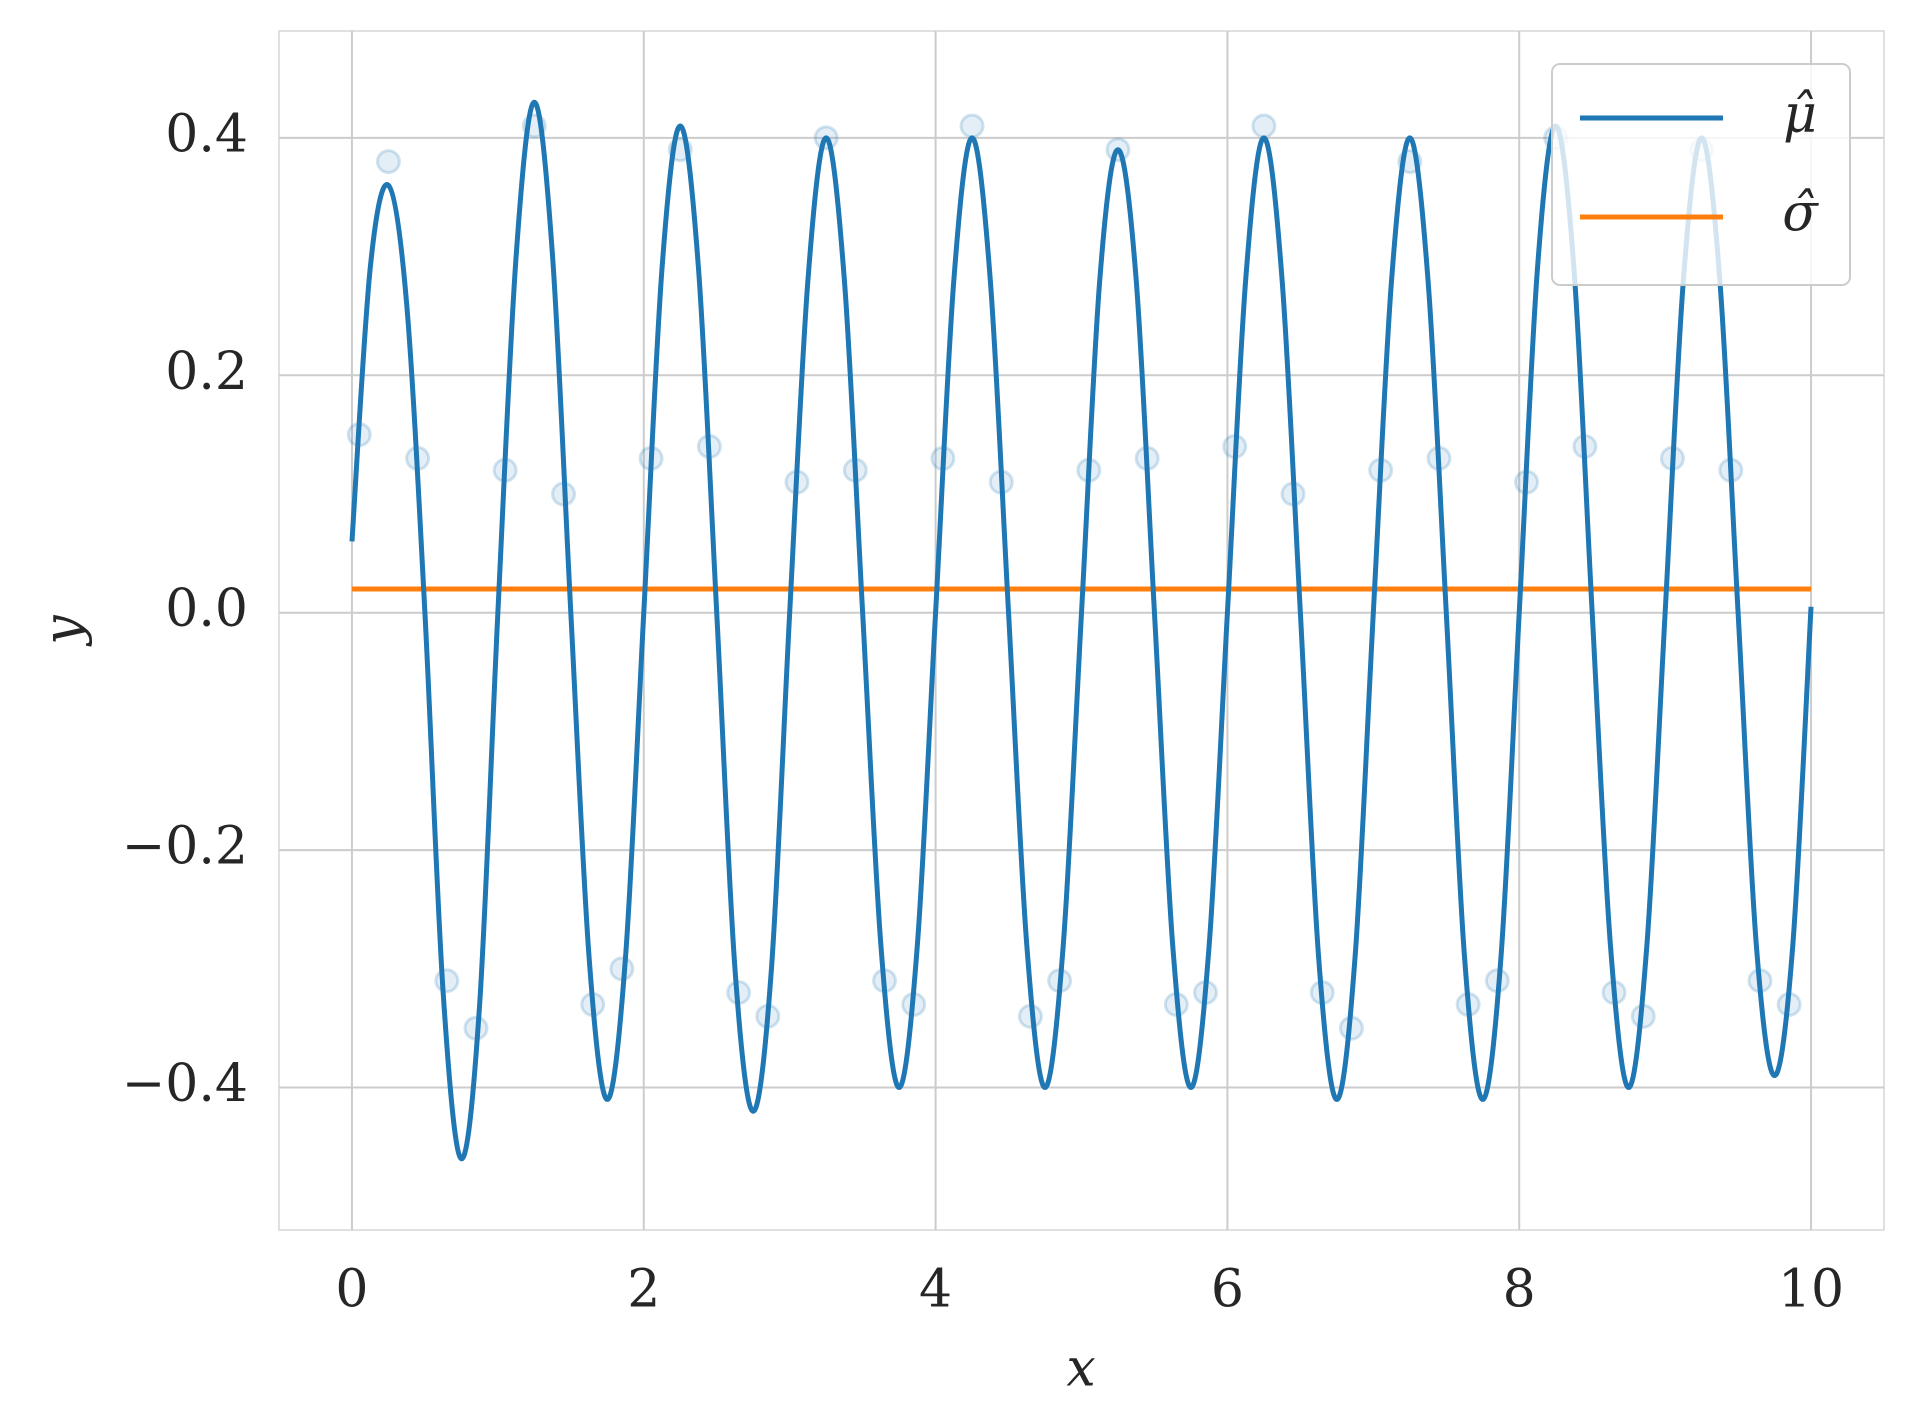 This screenshot has width=1906, height=1426. What do you see at coordinates (1800, 214) in the screenshot?
I see `legend-label: σ̂` at bounding box center [1800, 214].